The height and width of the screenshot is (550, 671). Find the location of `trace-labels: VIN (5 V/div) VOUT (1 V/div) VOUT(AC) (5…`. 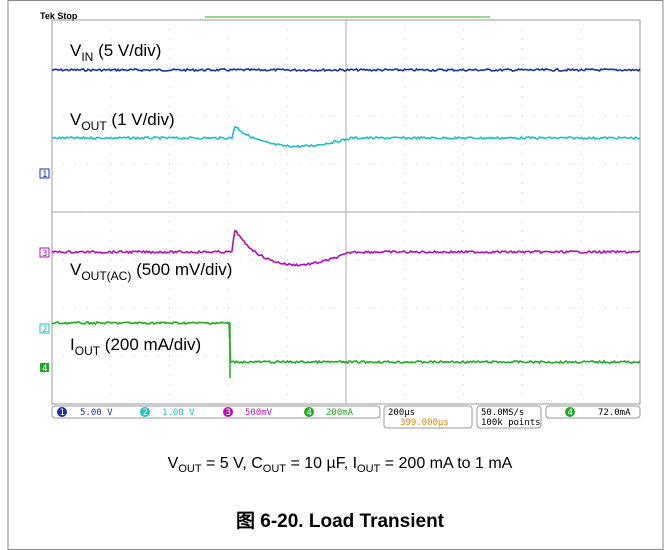

trace-labels: VIN (5 V/div) VOUT (1 V/div) VOUT(AC) (5… is located at coordinates (151, 199).